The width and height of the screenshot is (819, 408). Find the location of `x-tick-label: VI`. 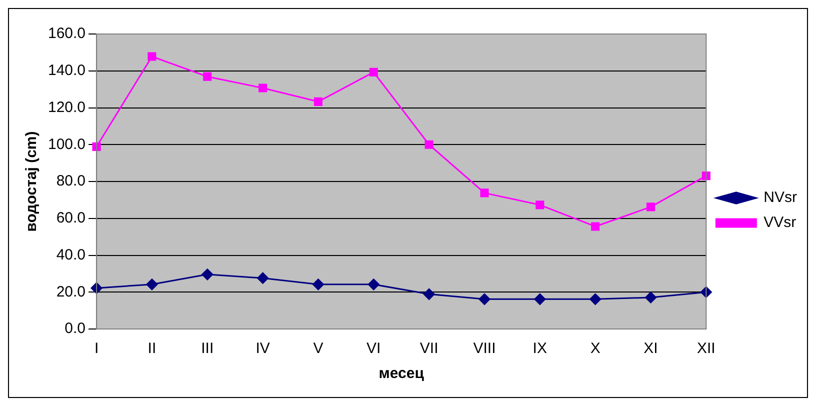

x-tick-label: VI is located at coordinates (373, 349).